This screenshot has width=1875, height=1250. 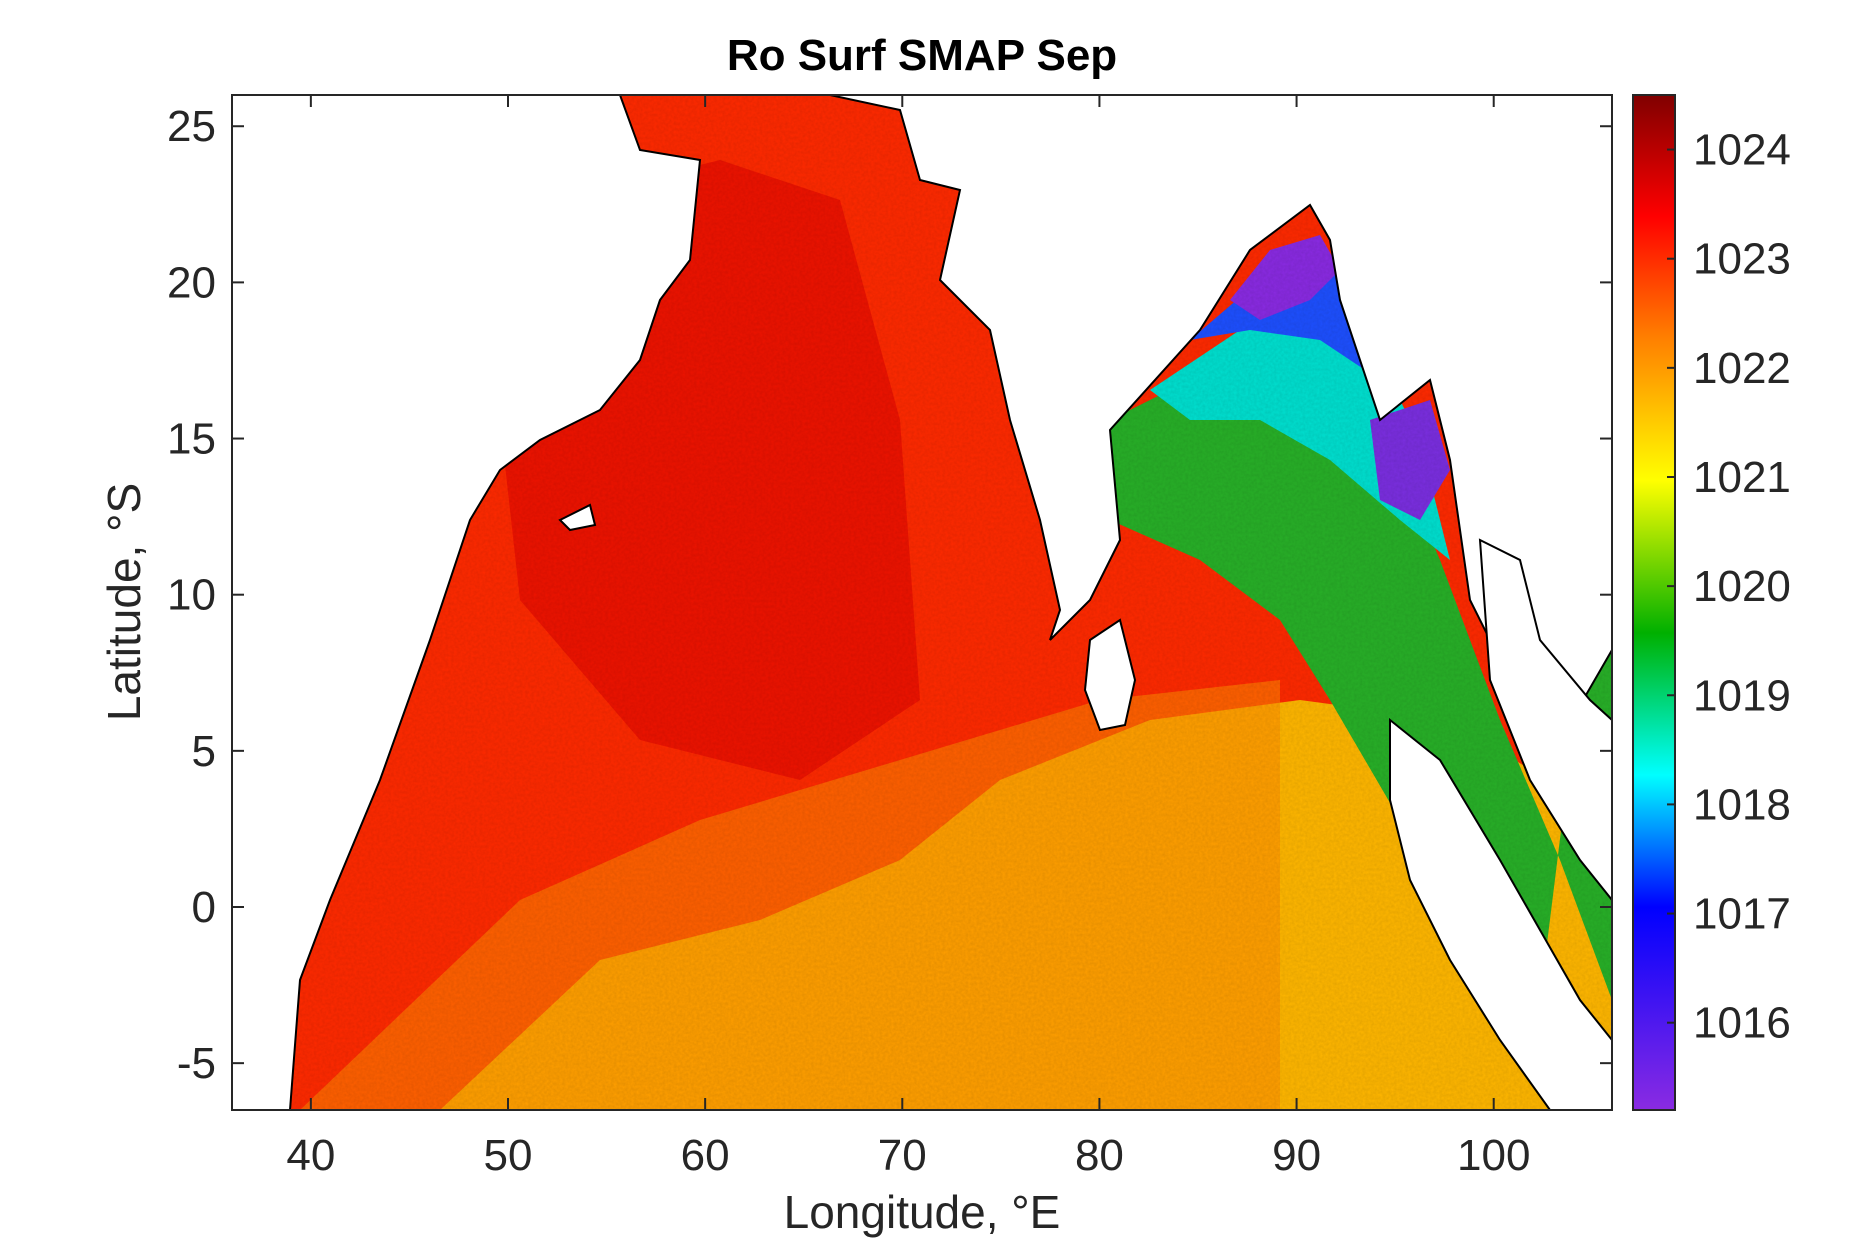 What do you see at coordinates (1742, 1023) in the screenshot?
I see `colorbar-tick-label: 1016` at bounding box center [1742, 1023].